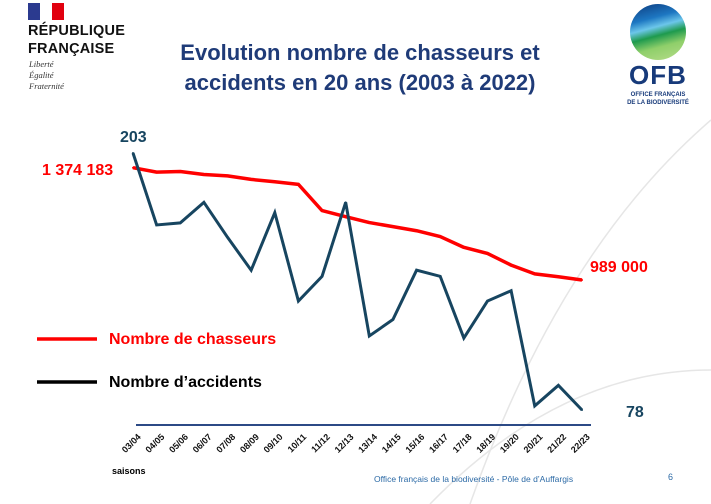 The width and height of the screenshot is (711, 504). What do you see at coordinates (344, 443) in the screenshot?
I see `x-tick-label: 12/13` at bounding box center [344, 443].